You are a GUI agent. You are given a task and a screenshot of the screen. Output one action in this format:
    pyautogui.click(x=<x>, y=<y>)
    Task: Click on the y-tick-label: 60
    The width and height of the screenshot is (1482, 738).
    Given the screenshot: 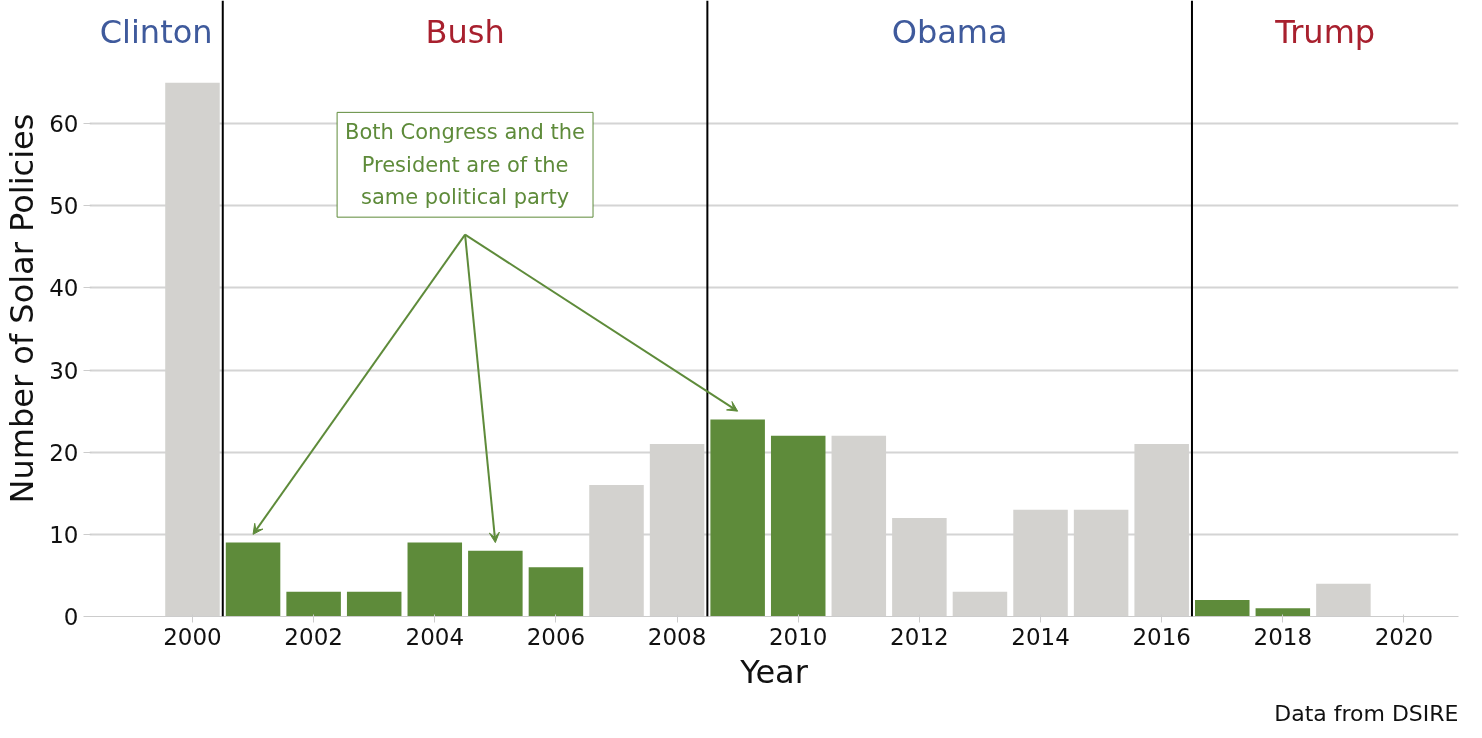 What is the action you would take?
    pyautogui.click(x=64, y=124)
    